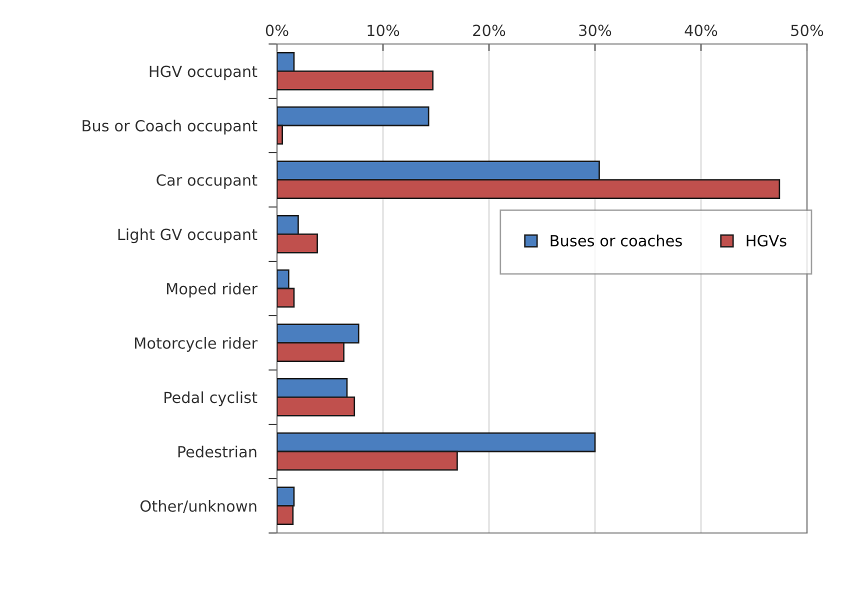 The height and width of the screenshot is (592, 858). Describe the element at coordinates (207, 181) in the screenshot. I see `y-tick-label: Car occupant` at that location.